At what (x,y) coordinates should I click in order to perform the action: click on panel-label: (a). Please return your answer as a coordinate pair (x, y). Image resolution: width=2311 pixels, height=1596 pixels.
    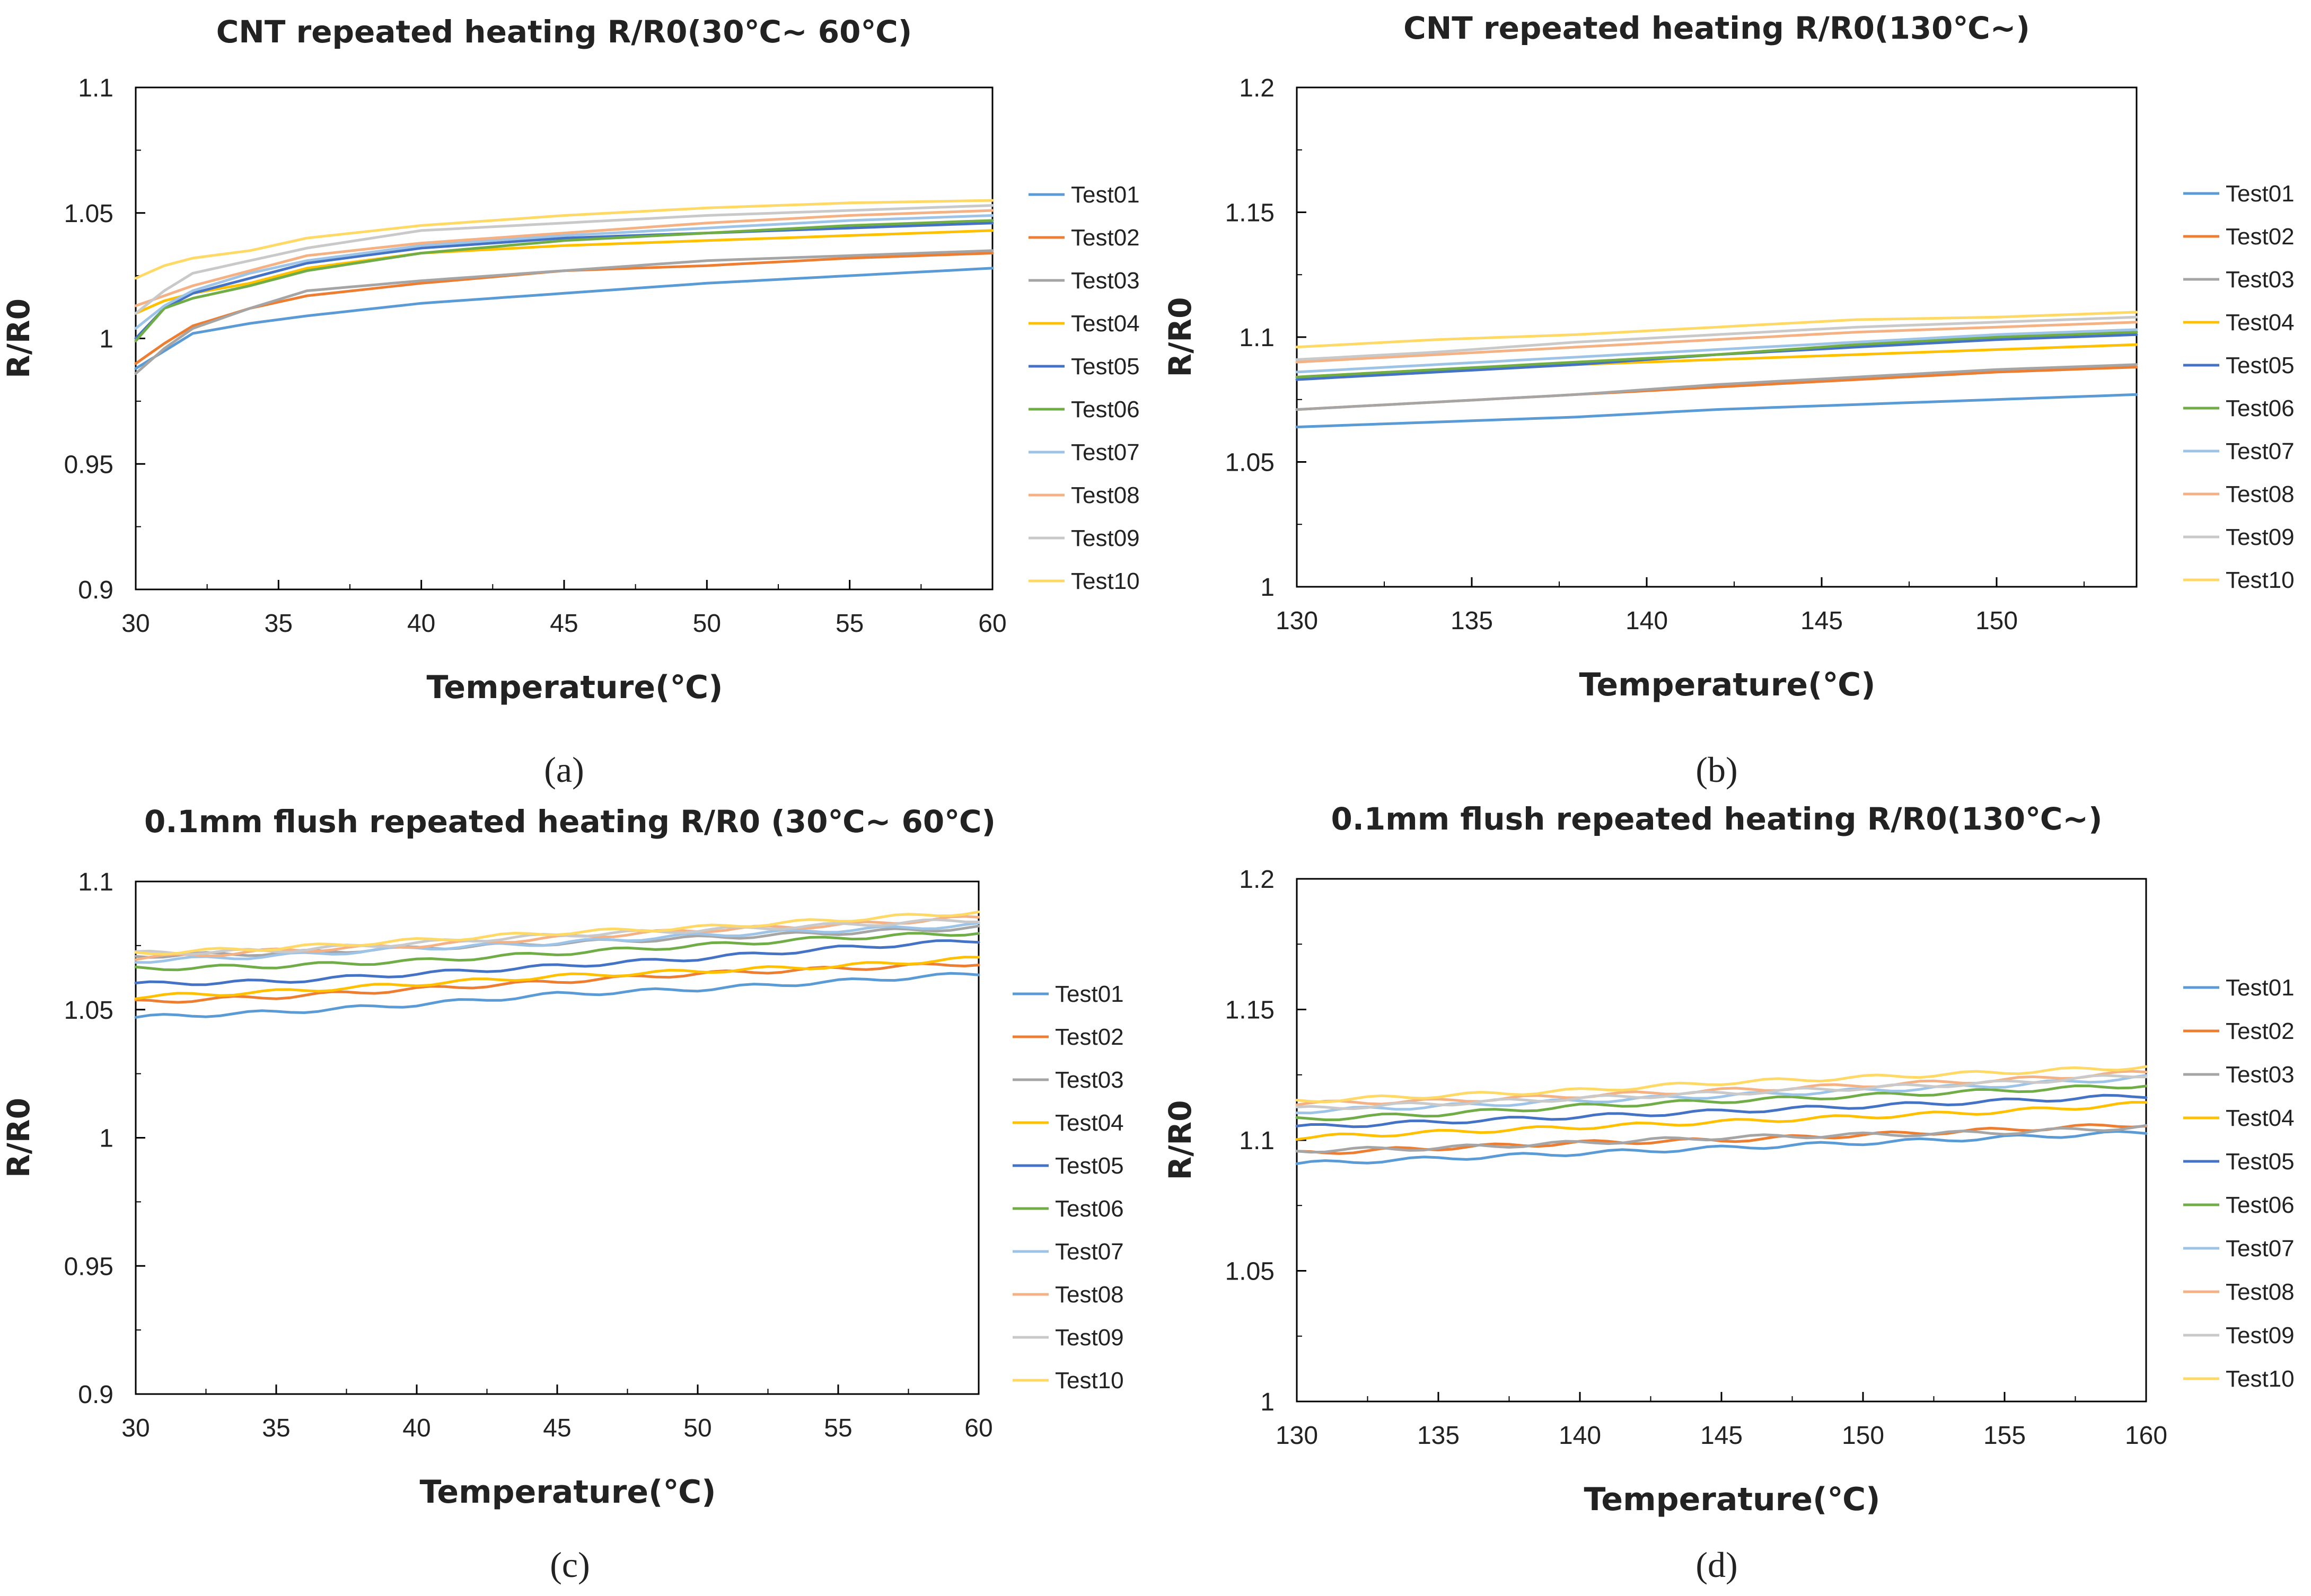
    Looking at the image, I should click on (564, 769).